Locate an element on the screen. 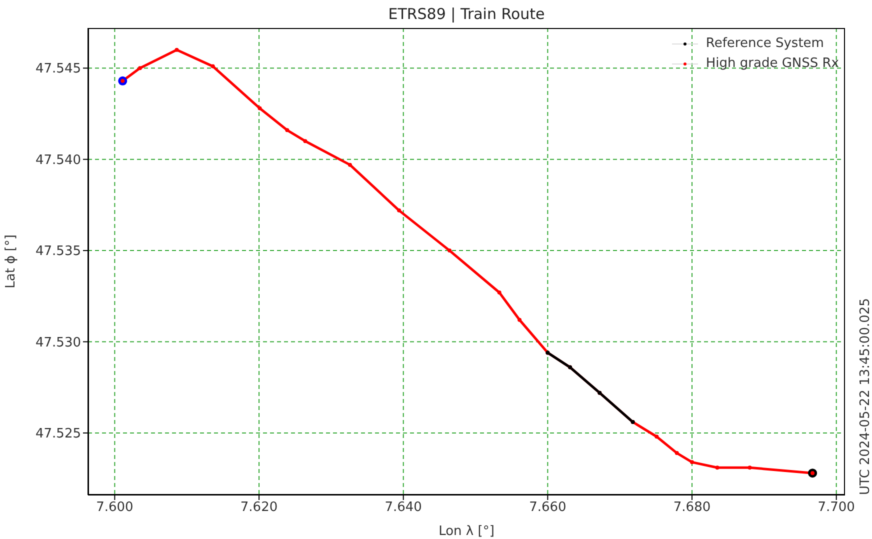  x-tick-label: 7.600 is located at coordinates (115, 508).